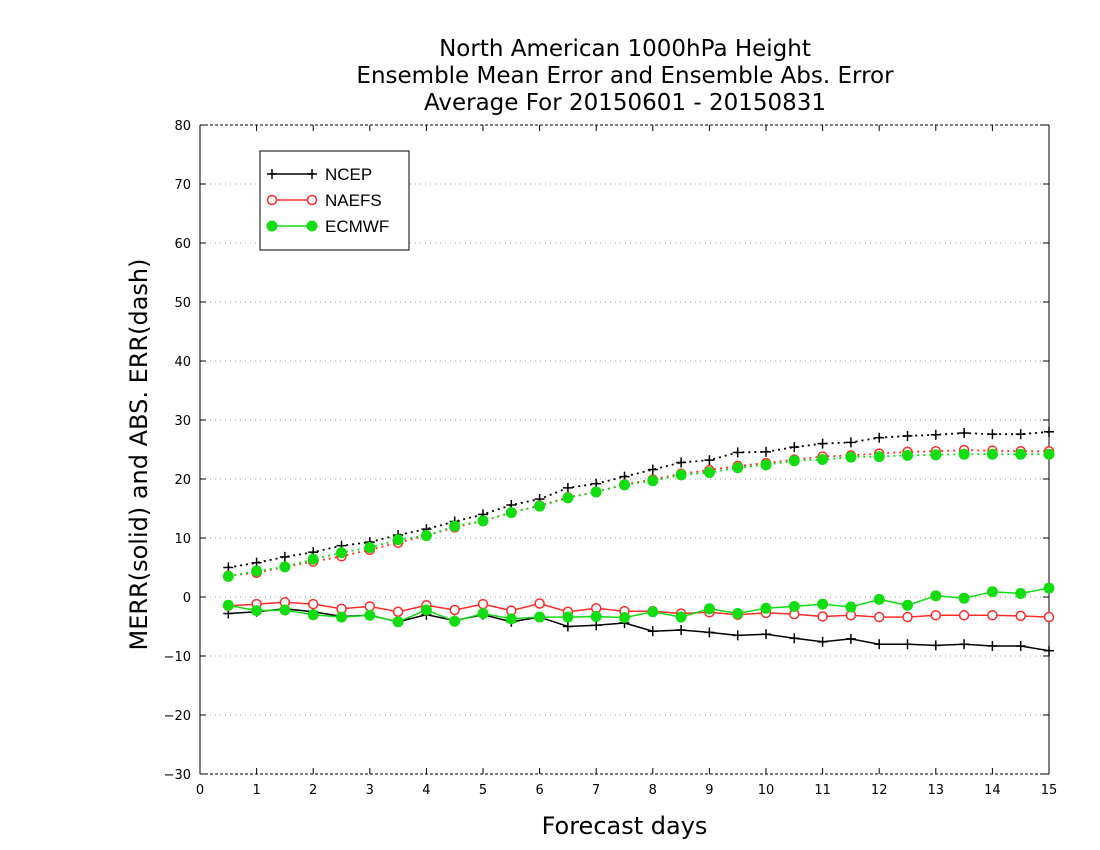  I want to click on legend: NCEP NAEFS ECMWF, so click(334, 200).